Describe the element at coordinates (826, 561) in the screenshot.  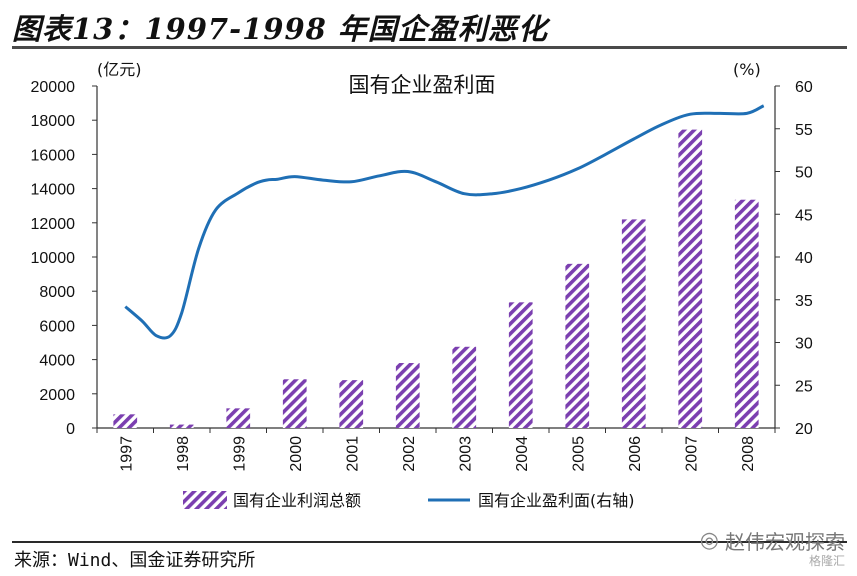
I see `watermark-sub: 格隆汇` at that location.